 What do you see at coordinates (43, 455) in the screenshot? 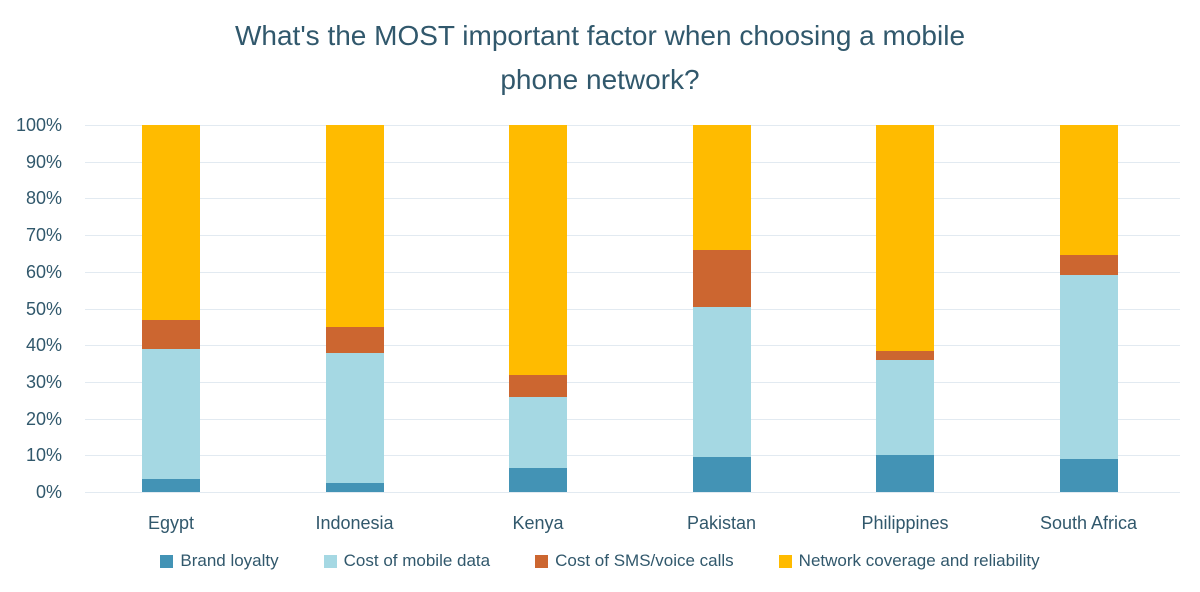
I see `y-axis-tick: 10%` at bounding box center [43, 455].